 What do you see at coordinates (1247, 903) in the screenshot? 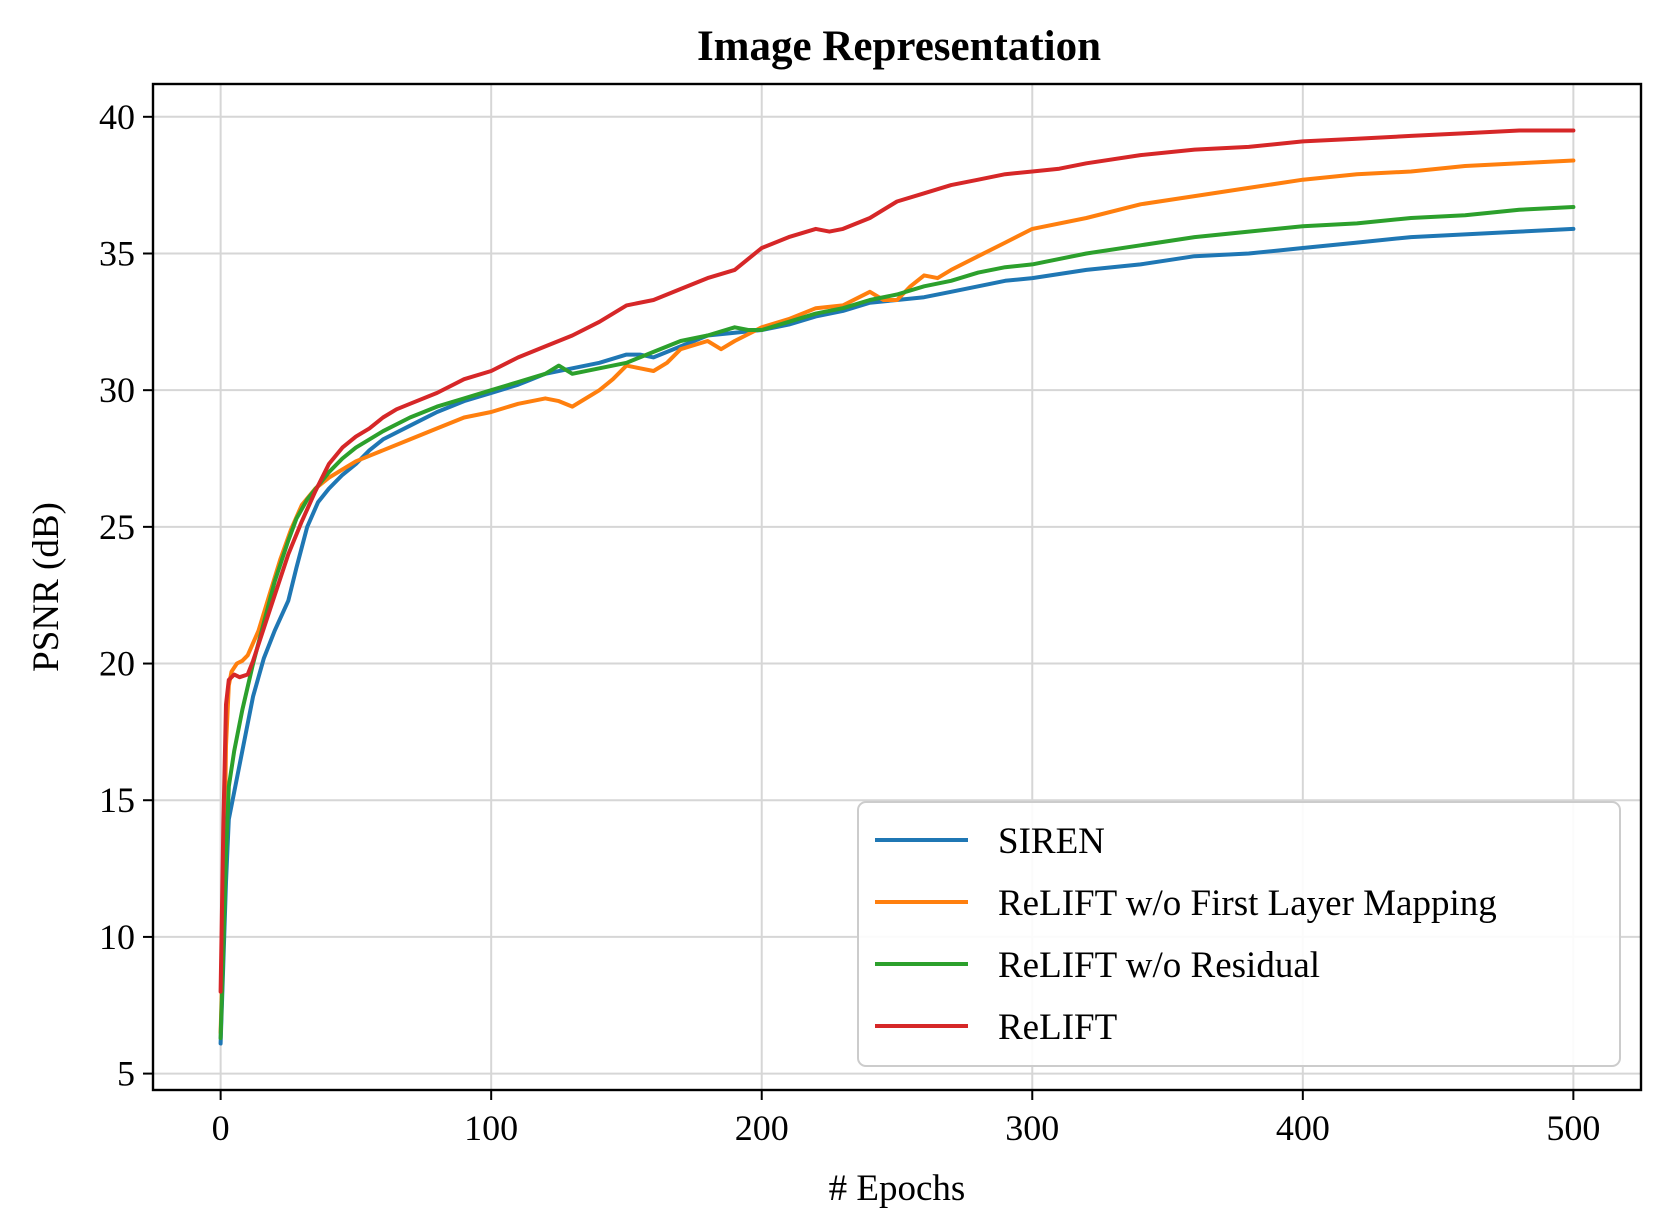
I see `legend-label-relift-w-o-first-layer-mapping: ReLIFT w/o First Layer Mapping` at bounding box center [1247, 903].